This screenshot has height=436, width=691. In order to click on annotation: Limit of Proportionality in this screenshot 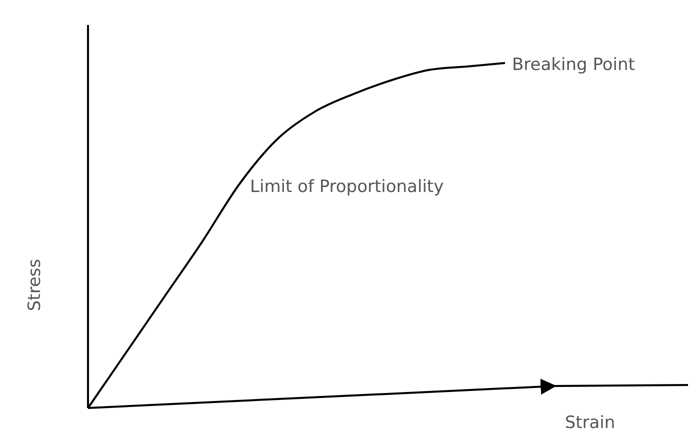, I will do `click(347, 187)`.